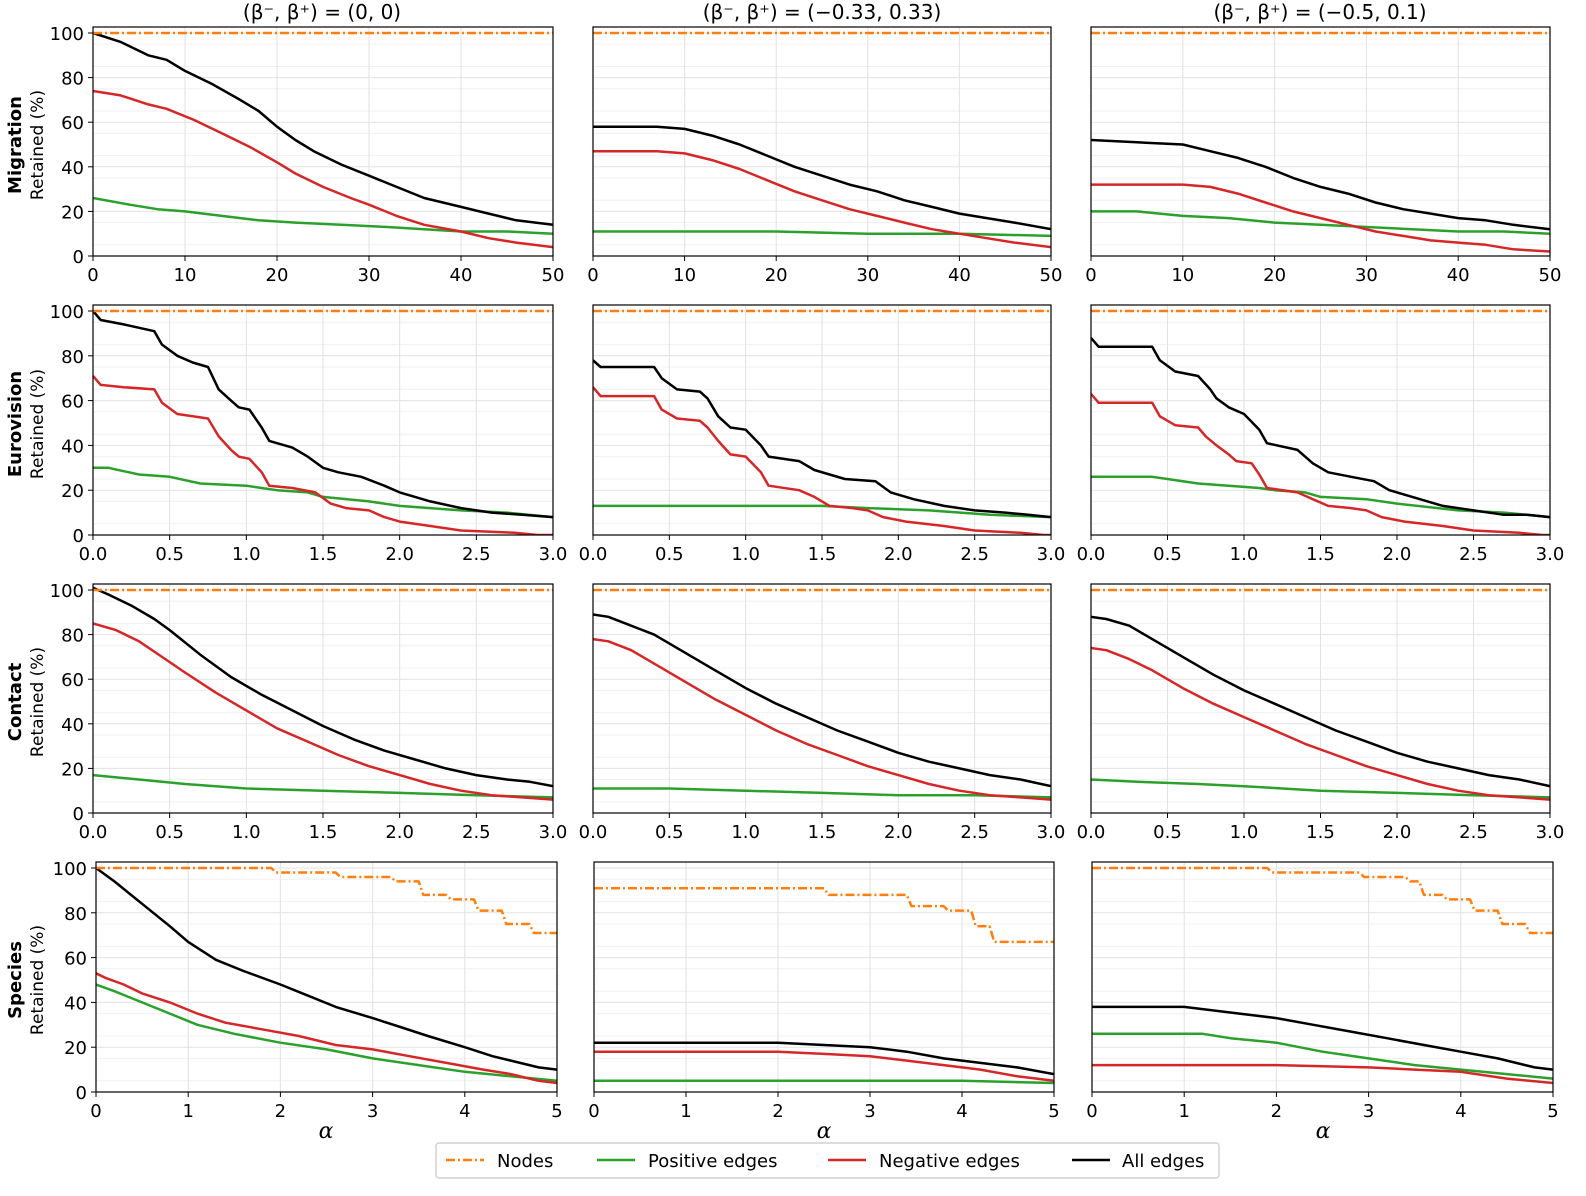 The width and height of the screenshot is (1586, 1196). I want to click on series-nodes-line, so click(824, 915).